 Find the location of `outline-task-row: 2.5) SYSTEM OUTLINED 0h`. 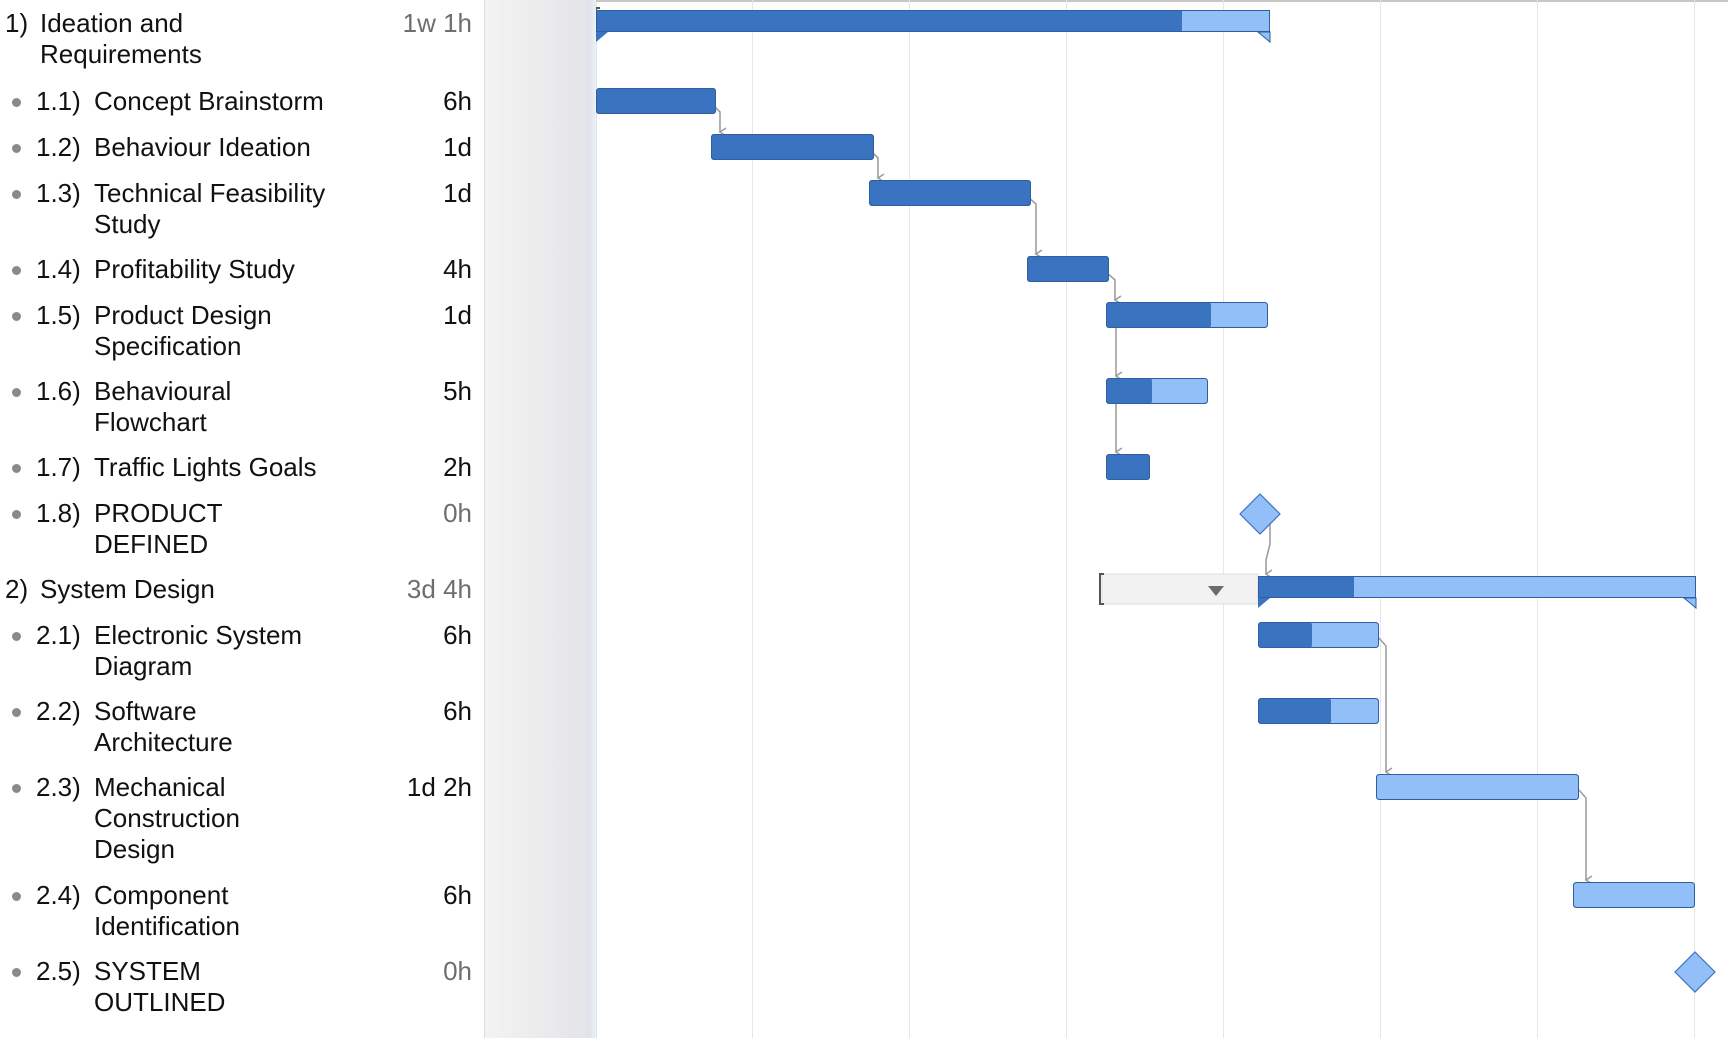

outline-task-row: 2.5) SYSTEM OUTLINED 0h is located at coordinates (242, 987).